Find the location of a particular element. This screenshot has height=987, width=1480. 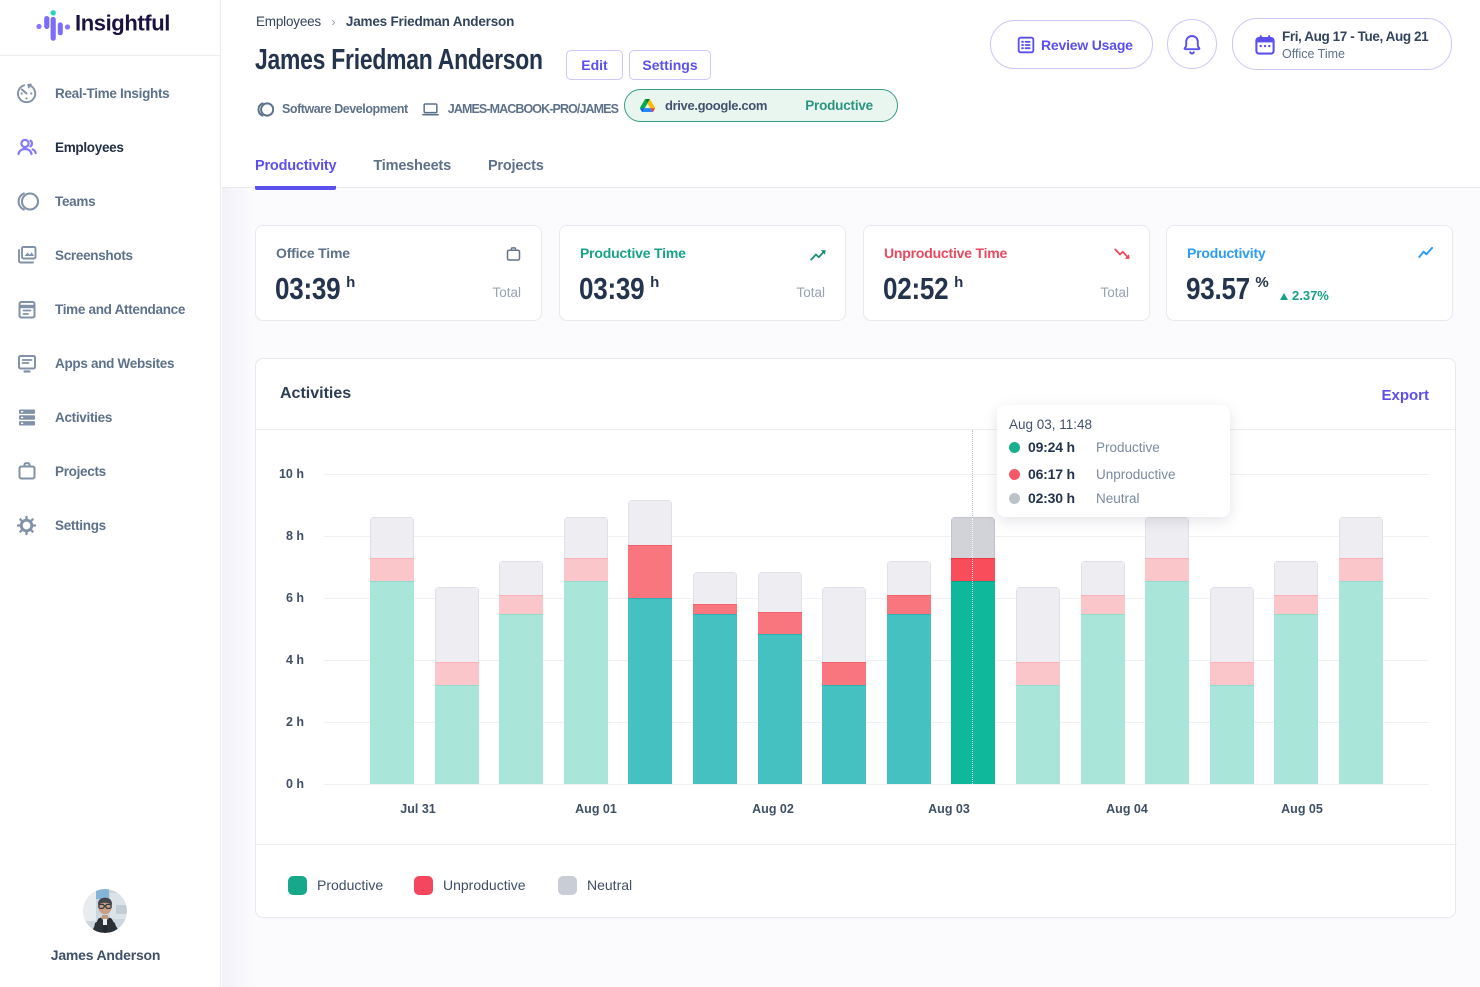

svg-text: Insightful is located at coordinates (122, 23).